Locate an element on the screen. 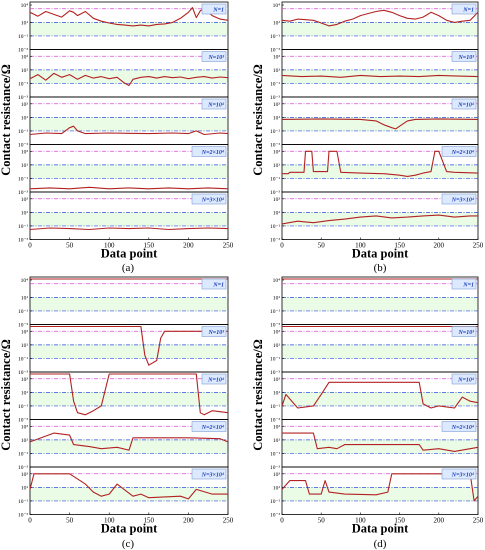  n-label: N=2×10⁴ is located at coordinates (462, 153).